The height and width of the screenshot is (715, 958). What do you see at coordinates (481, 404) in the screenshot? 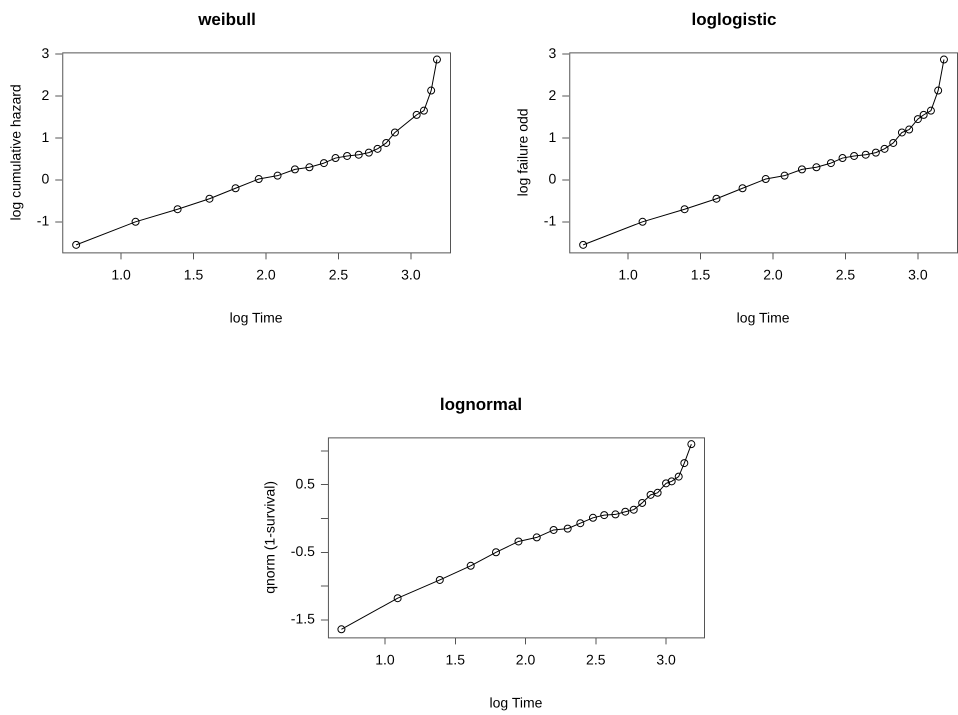
I see `chart-title: lognormal` at bounding box center [481, 404].